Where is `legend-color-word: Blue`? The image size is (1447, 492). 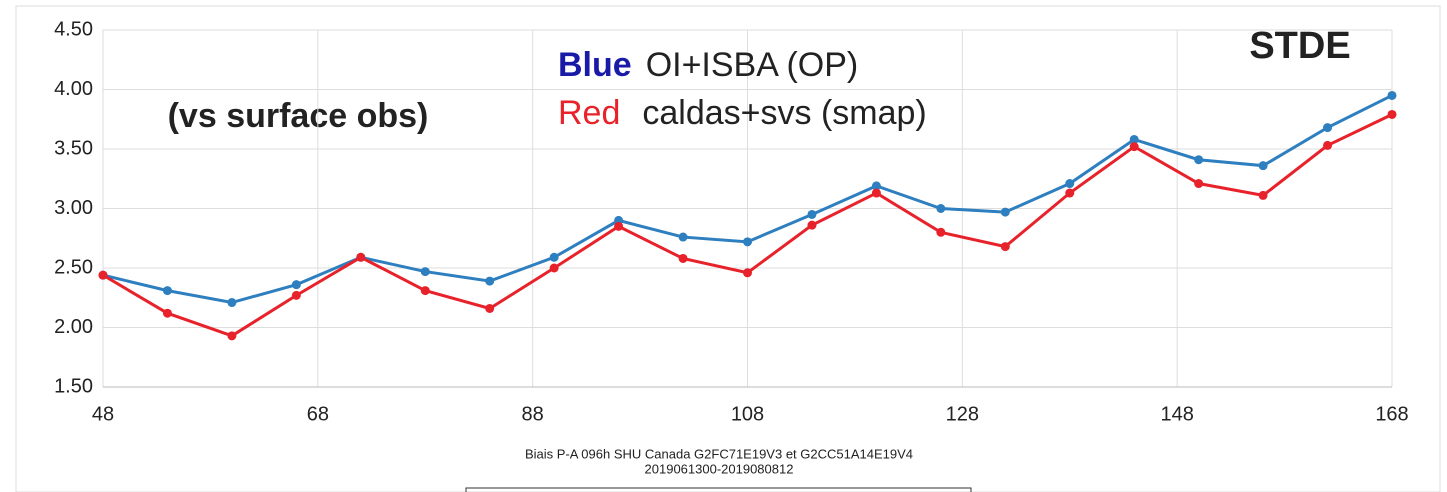
legend-color-word: Blue is located at coordinates (595, 65).